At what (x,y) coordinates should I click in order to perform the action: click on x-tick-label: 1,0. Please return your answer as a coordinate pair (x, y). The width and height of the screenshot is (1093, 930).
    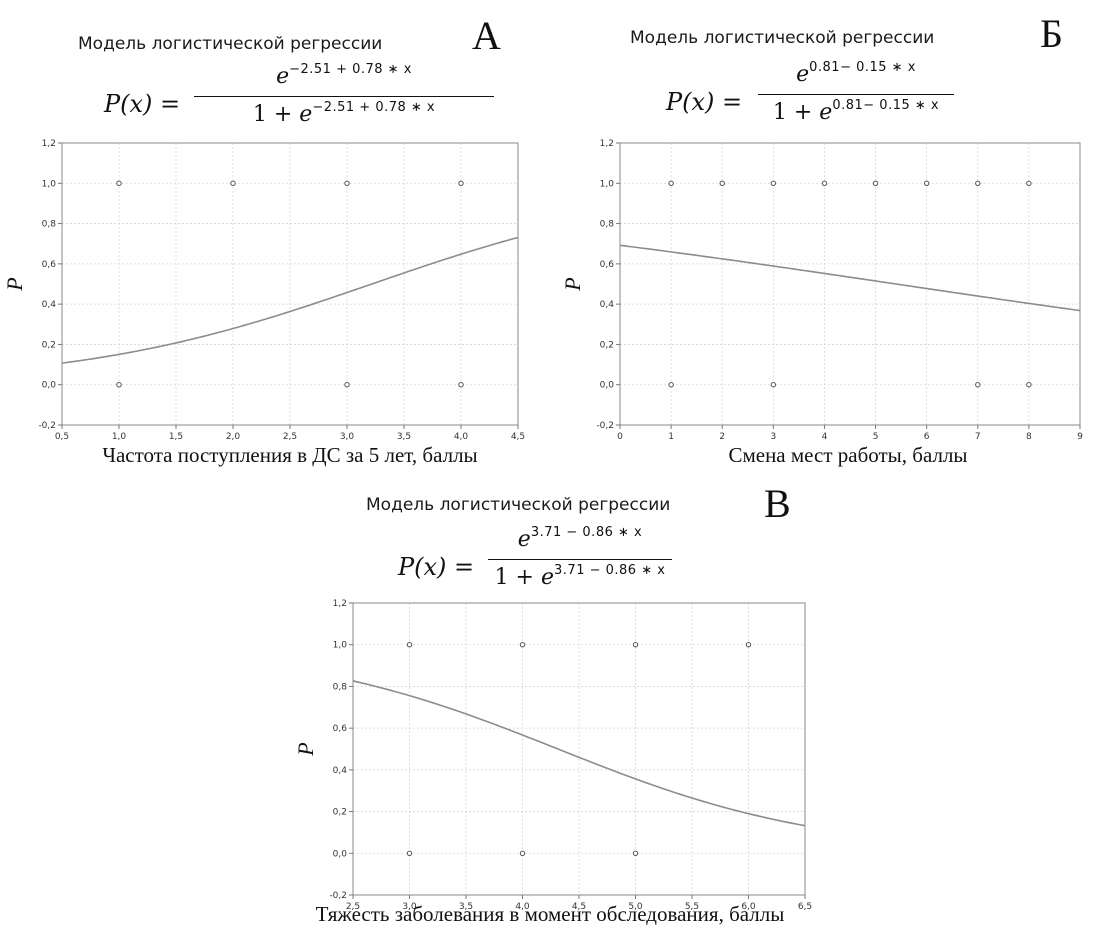
    Looking at the image, I should click on (119, 437).